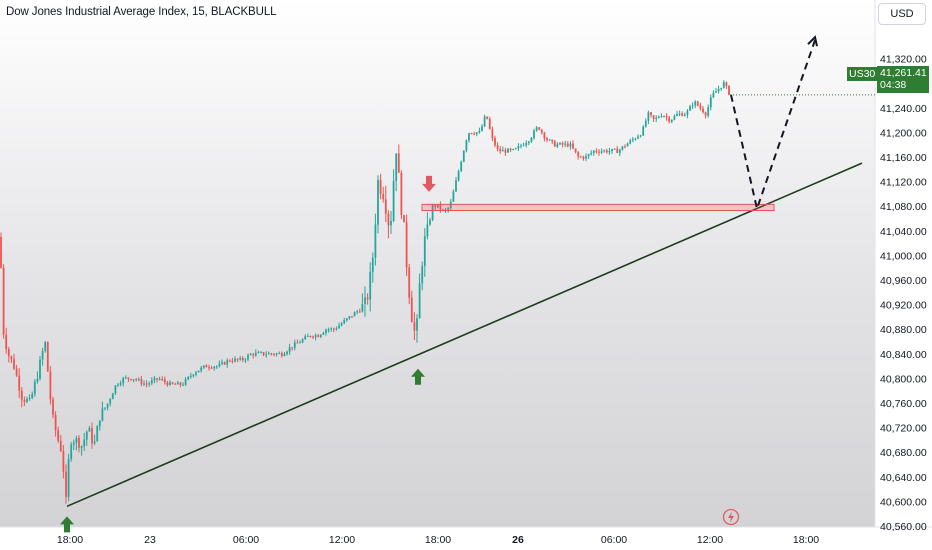  I want to click on y-tick-label: 40,840.00, so click(903, 355).